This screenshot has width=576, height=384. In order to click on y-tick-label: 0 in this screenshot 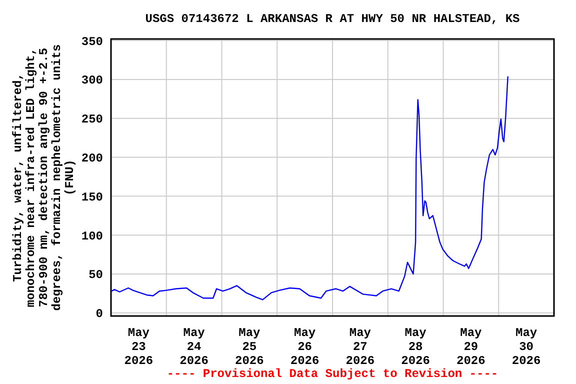, I will do `click(99, 314)`.